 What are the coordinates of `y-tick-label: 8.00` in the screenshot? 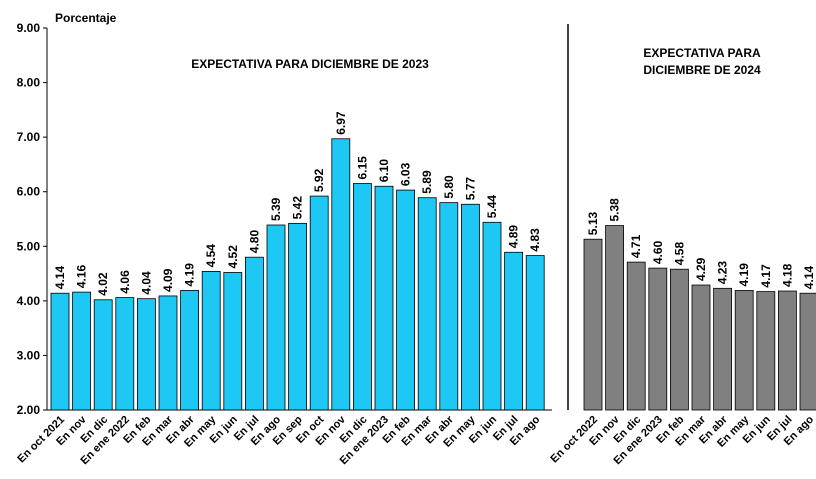 It's located at (29, 83).